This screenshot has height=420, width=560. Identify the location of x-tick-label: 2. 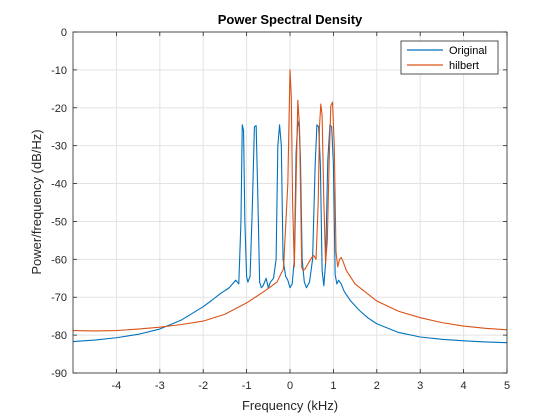
(377, 386).